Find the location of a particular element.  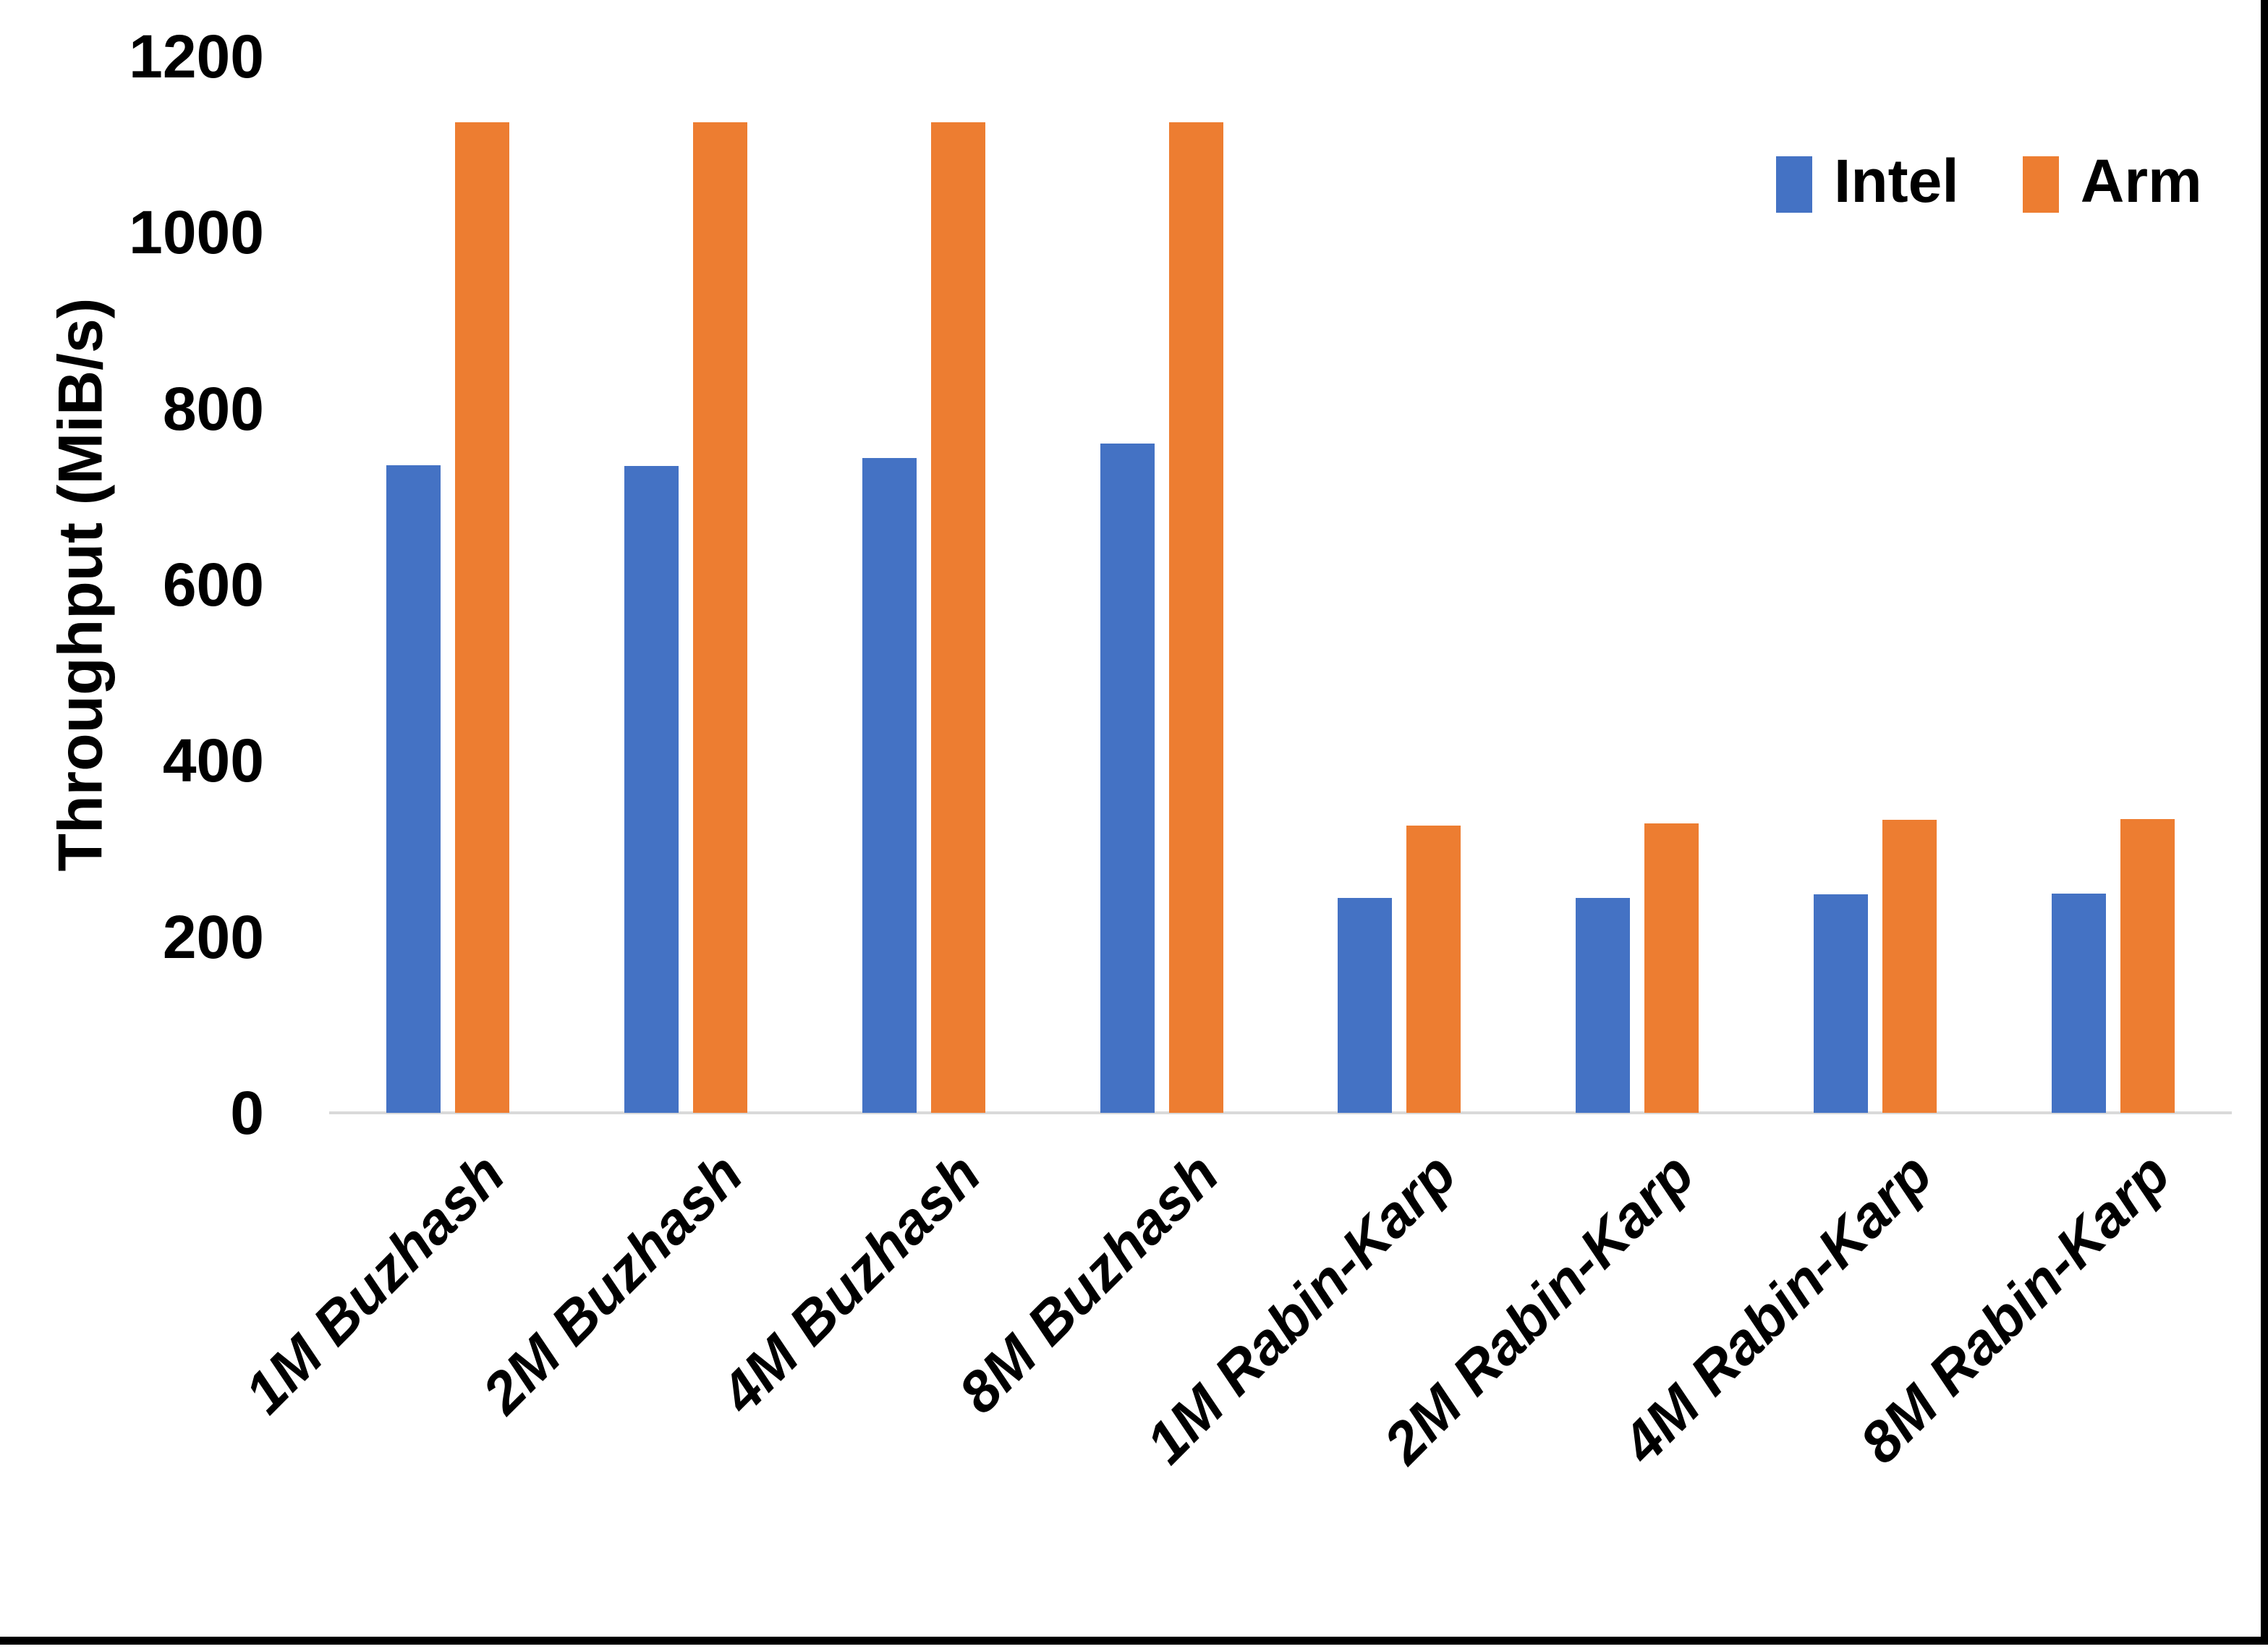

y-tick-label-1000: 1000 is located at coordinates (196, 232).